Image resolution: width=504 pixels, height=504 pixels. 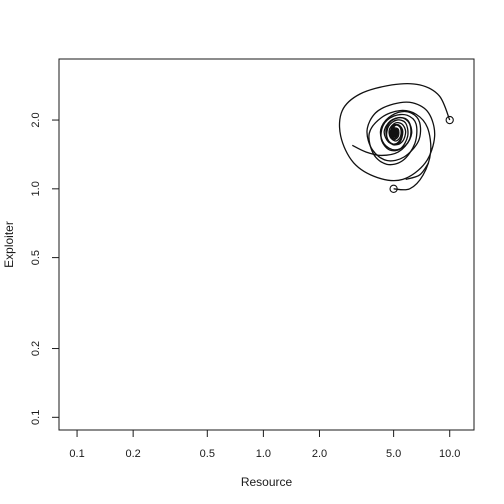 I want to click on equilibrium-point, so click(x=393, y=133).